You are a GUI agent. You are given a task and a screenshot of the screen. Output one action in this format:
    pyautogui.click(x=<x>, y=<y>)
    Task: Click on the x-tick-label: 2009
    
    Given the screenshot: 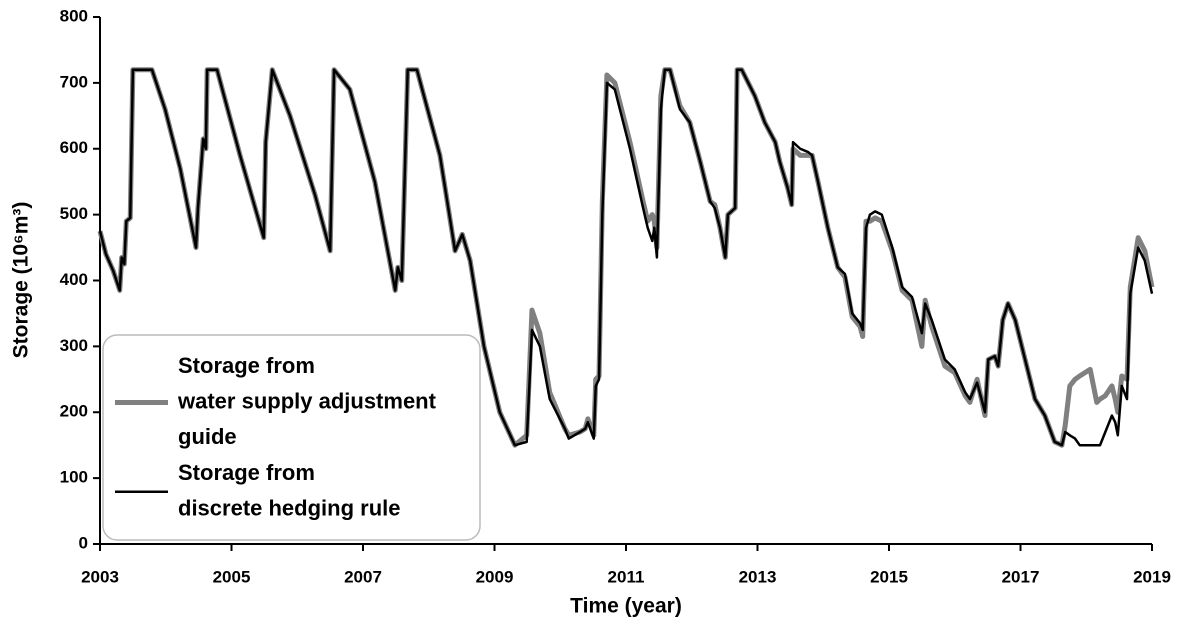 What is the action you would take?
    pyautogui.click(x=495, y=576)
    